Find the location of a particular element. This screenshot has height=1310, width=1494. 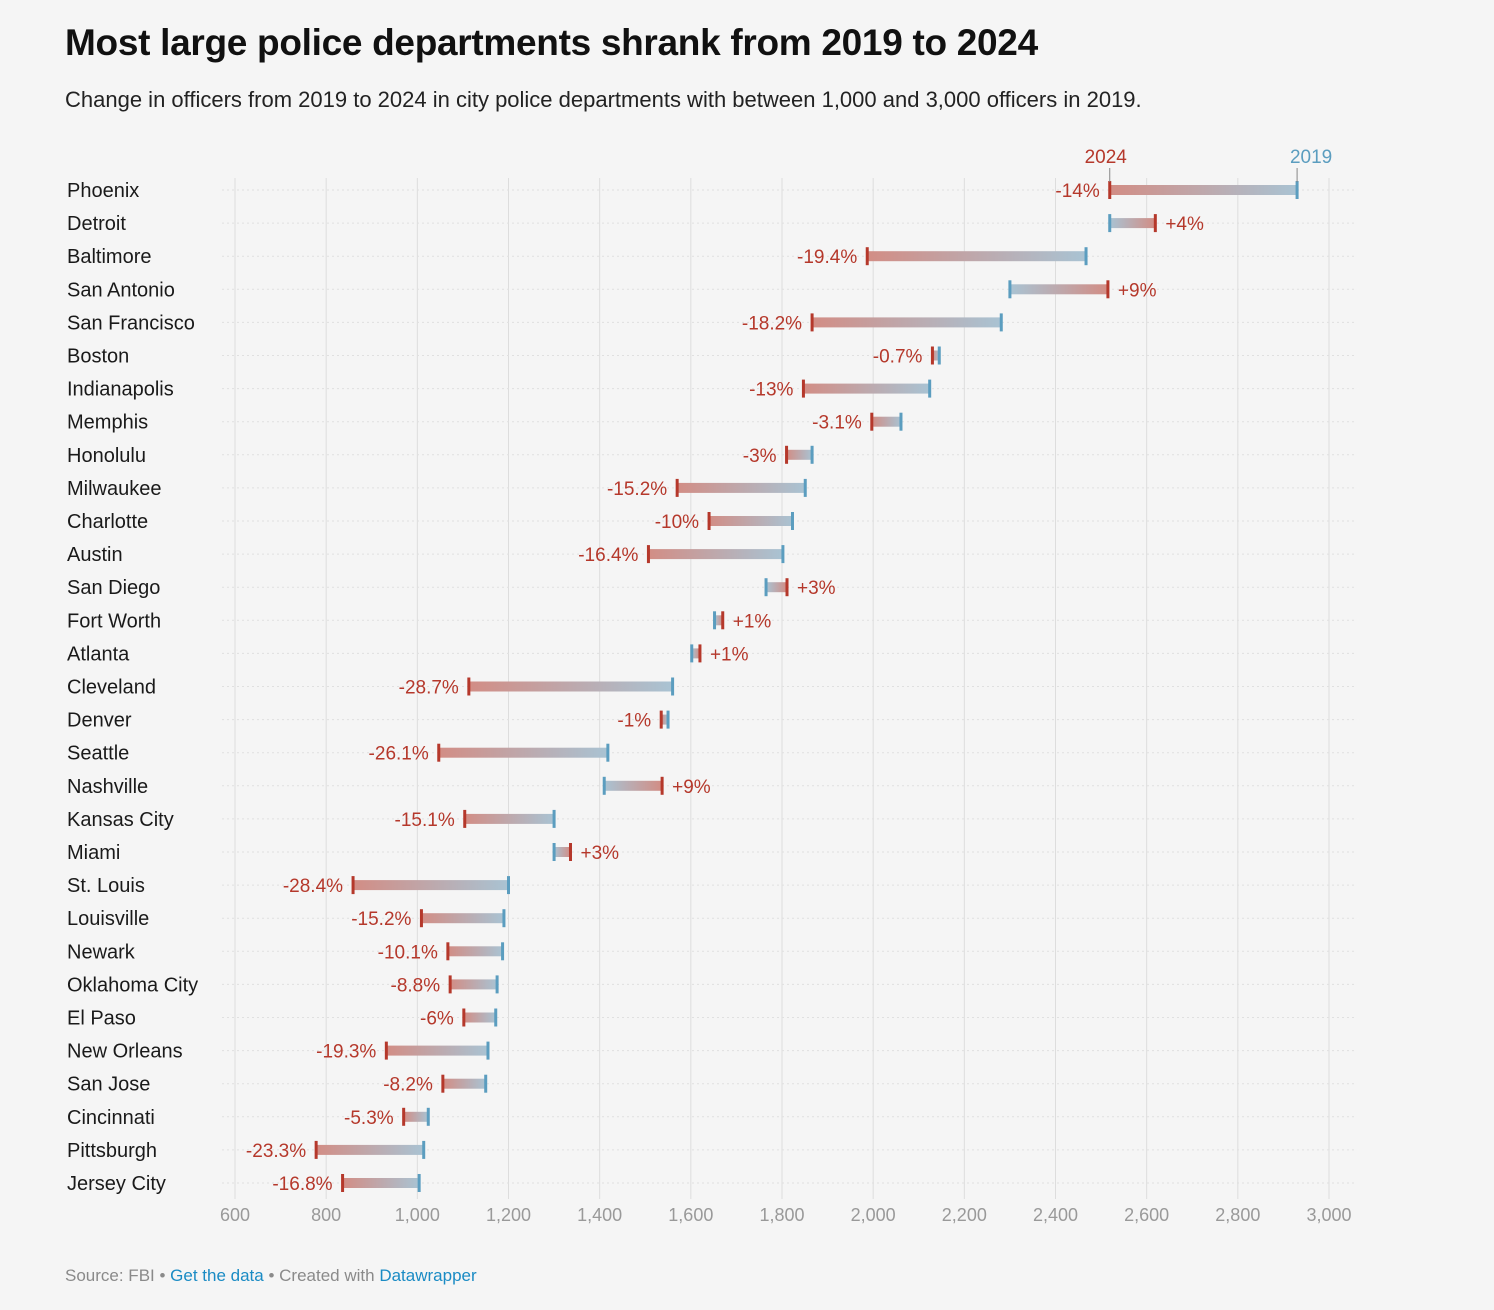

city-label: Boston is located at coordinates (98, 357).